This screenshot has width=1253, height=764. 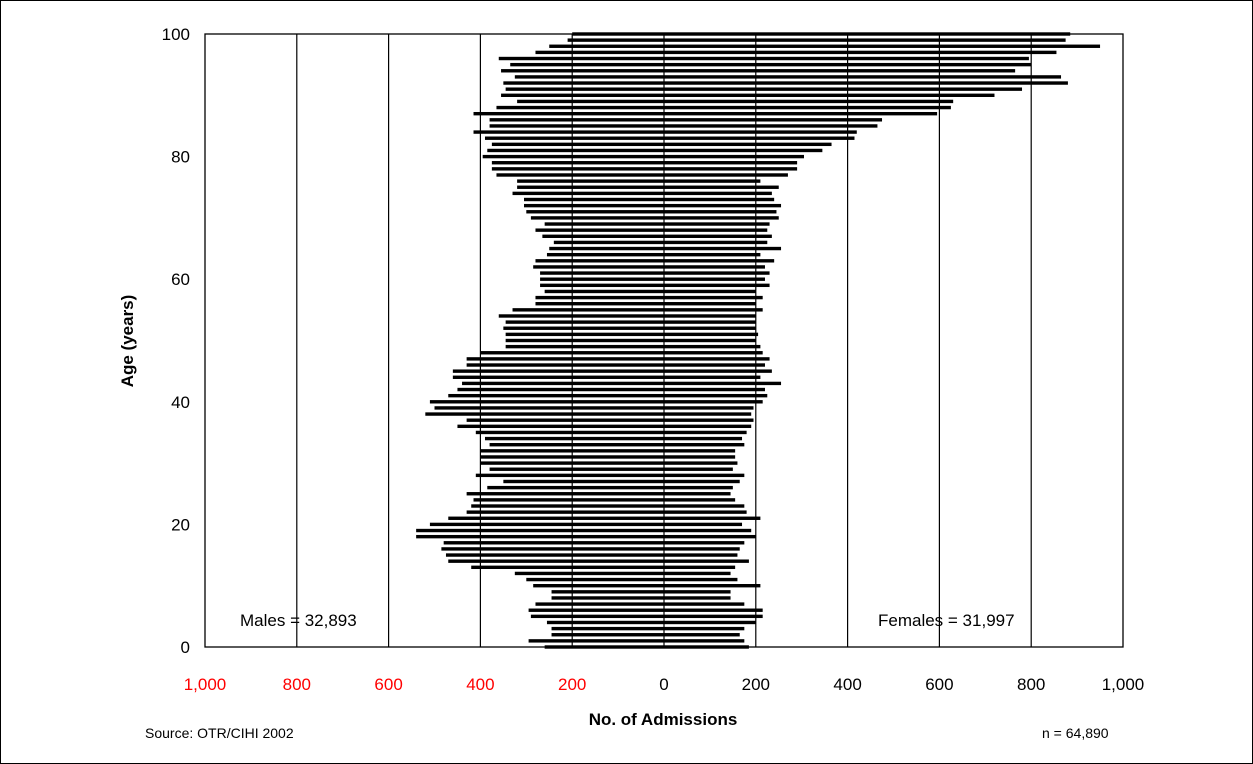 What do you see at coordinates (176, 34) in the screenshot?
I see `y-tick-label: 100` at bounding box center [176, 34].